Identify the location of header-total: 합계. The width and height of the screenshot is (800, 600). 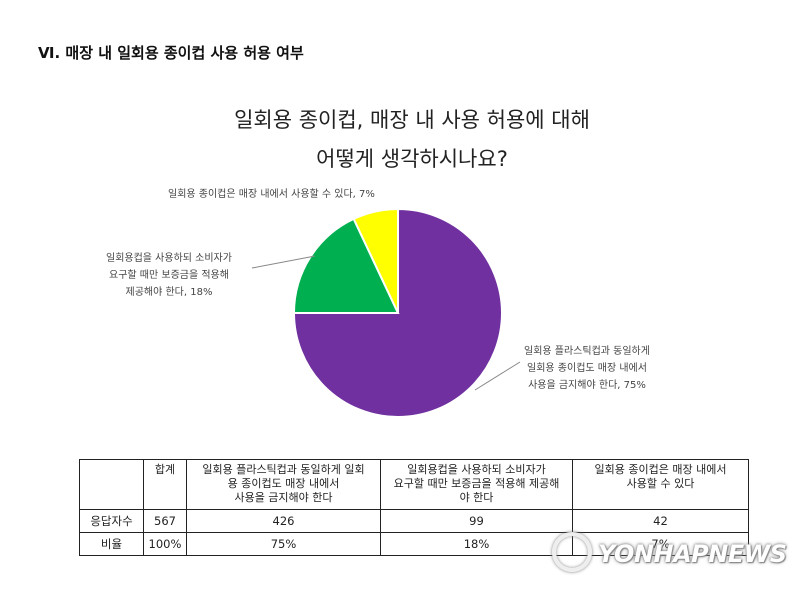
(165, 484).